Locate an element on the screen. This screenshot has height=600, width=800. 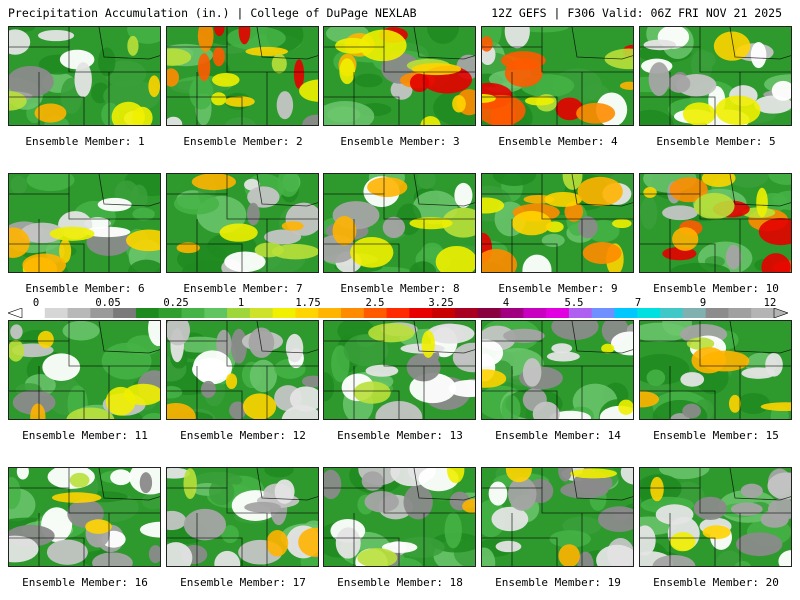
scale-tick-label: 2.5 is located at coordinates (375, 303).